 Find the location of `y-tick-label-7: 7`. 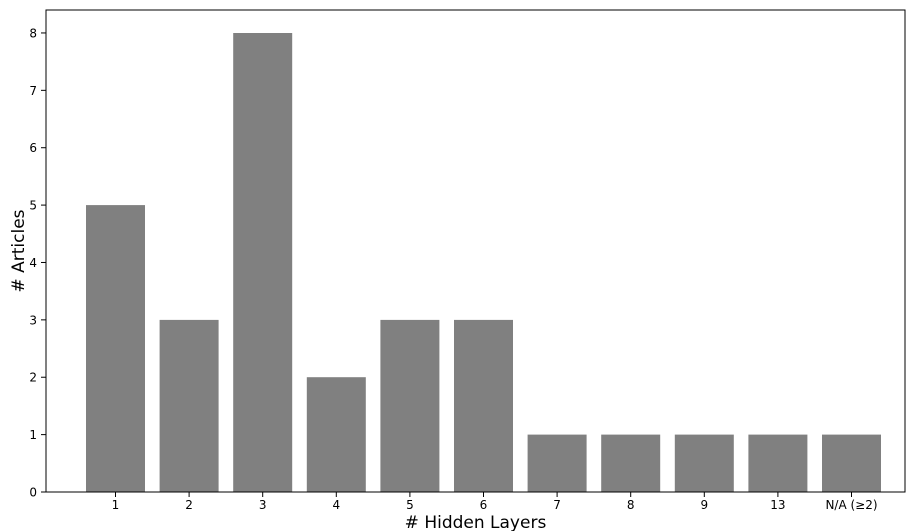

y-tick-label-7: 7 is located at coordinates (33, 91).